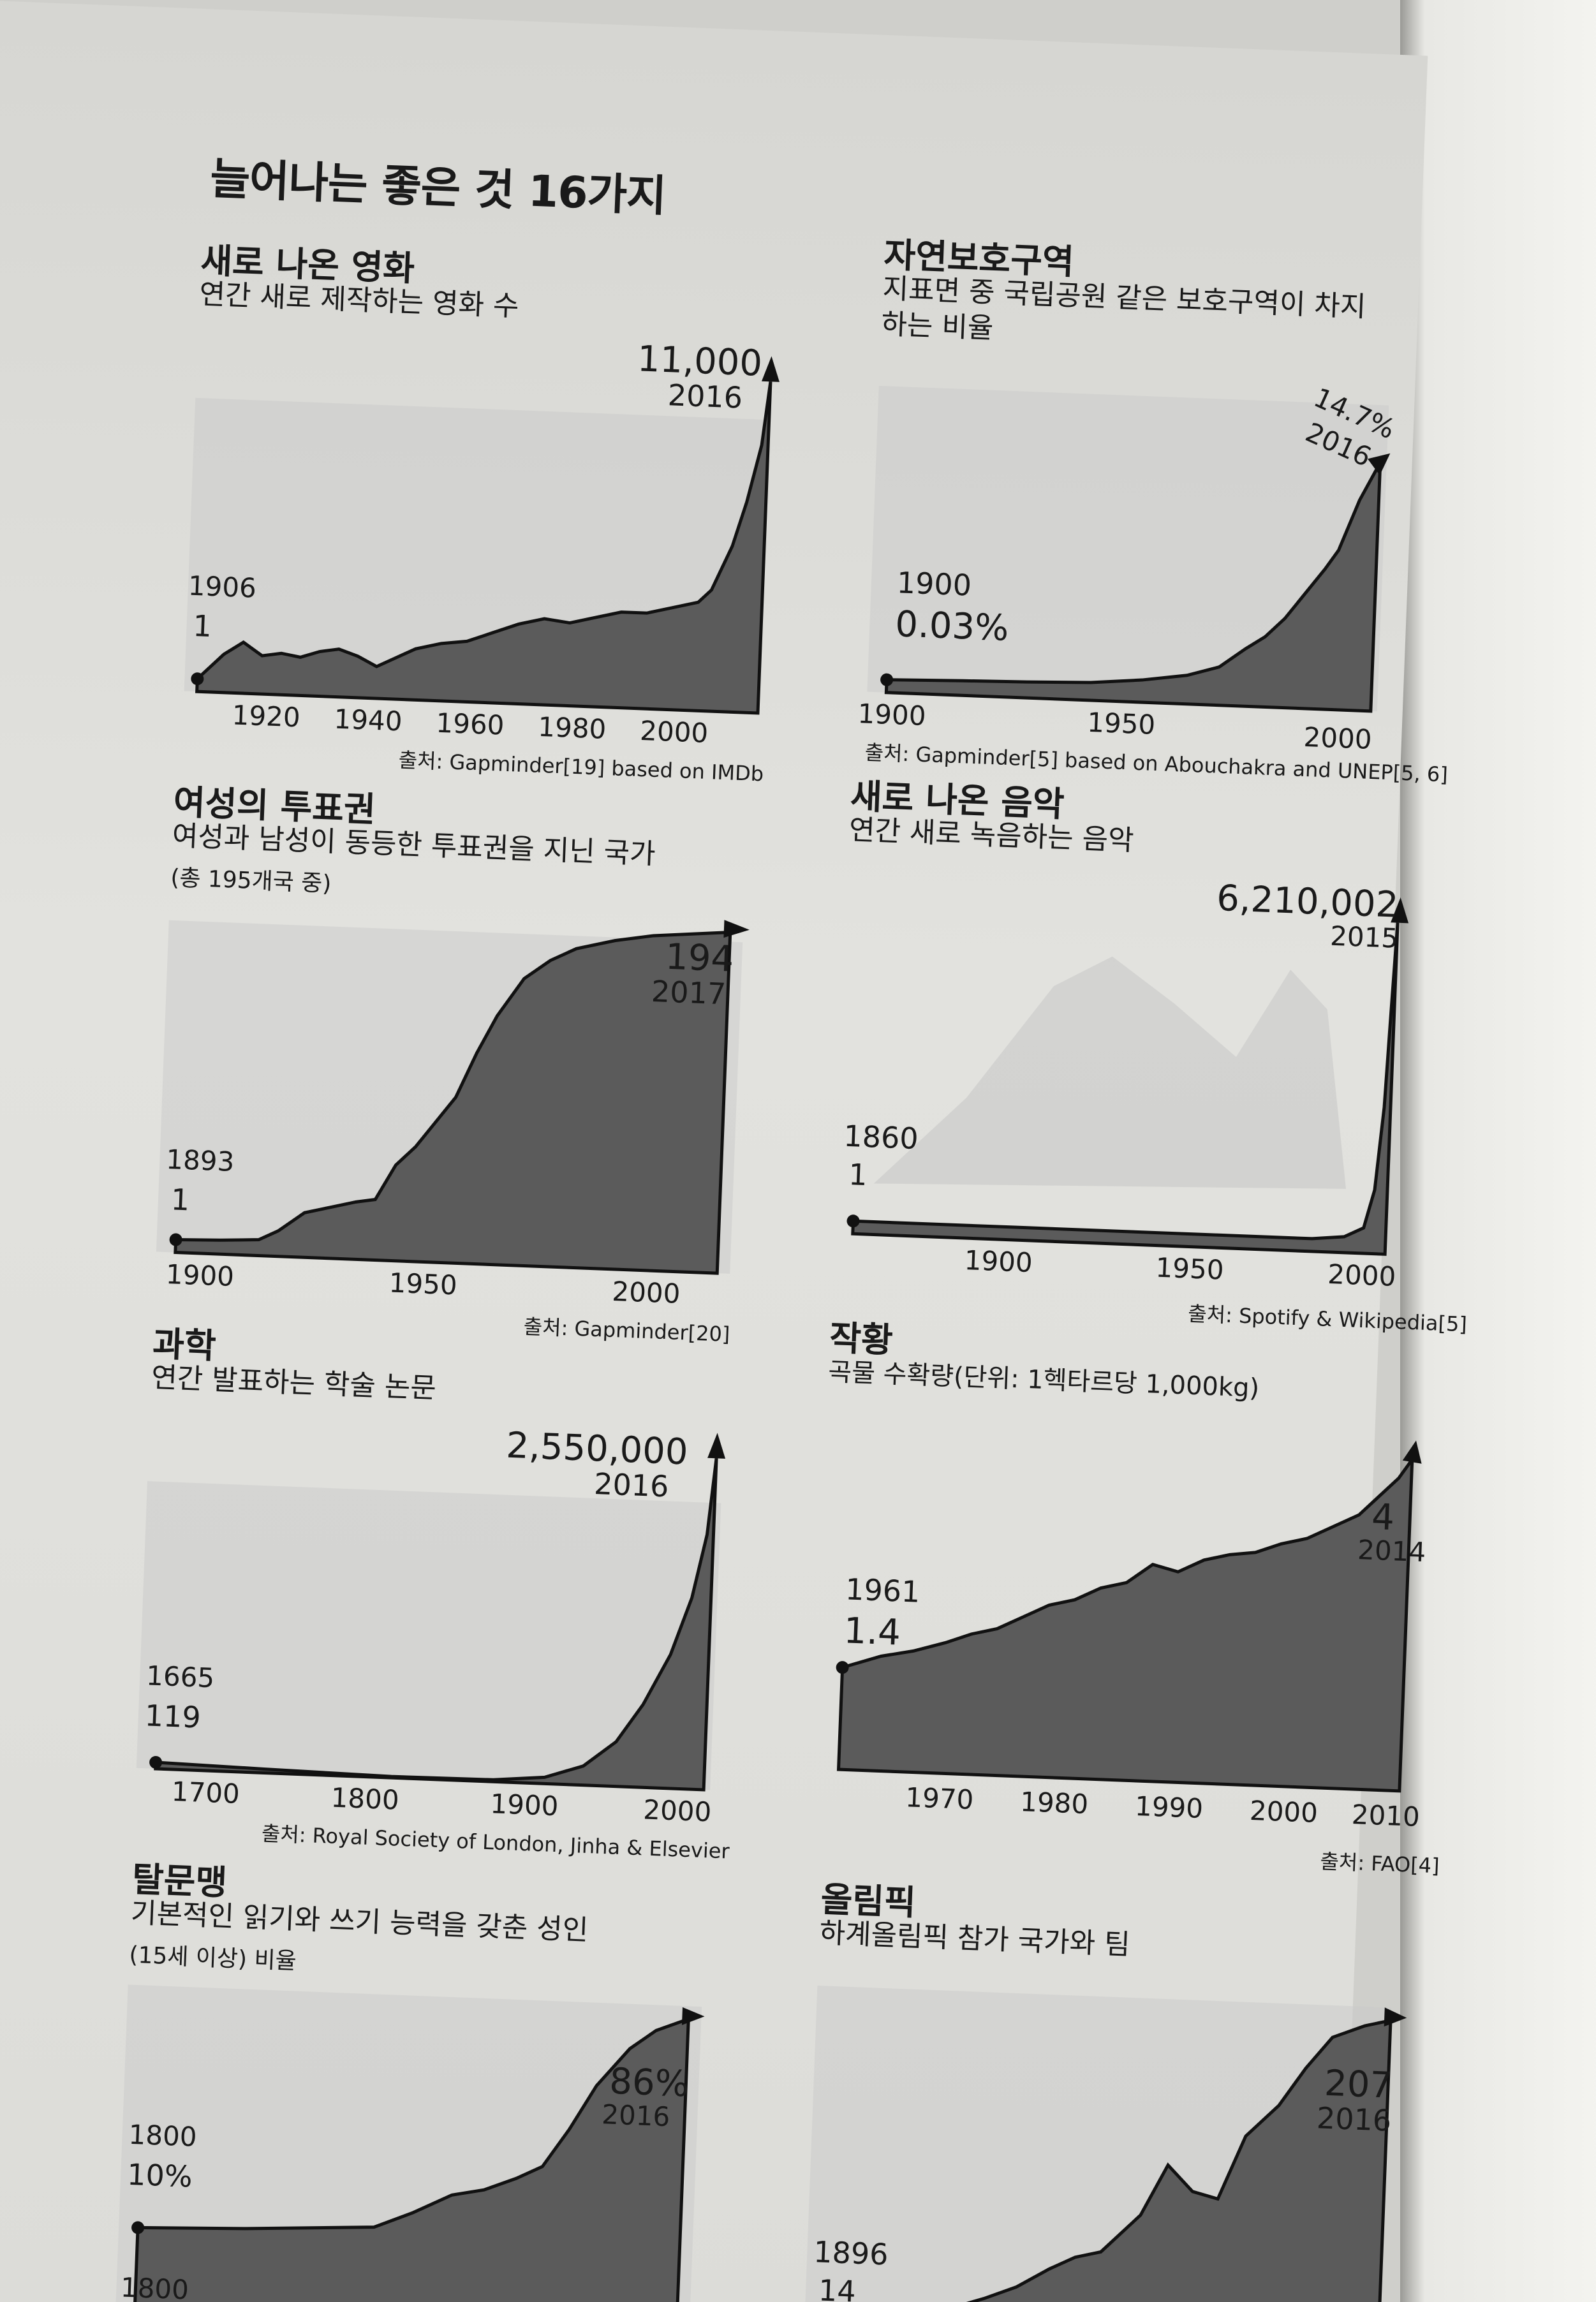 Image resolution: width=1596 pixels, height=2302 pixels. Describe the element at coordinates (180, 1677) in the screenshot. I see `start-year: 1665` at that location.